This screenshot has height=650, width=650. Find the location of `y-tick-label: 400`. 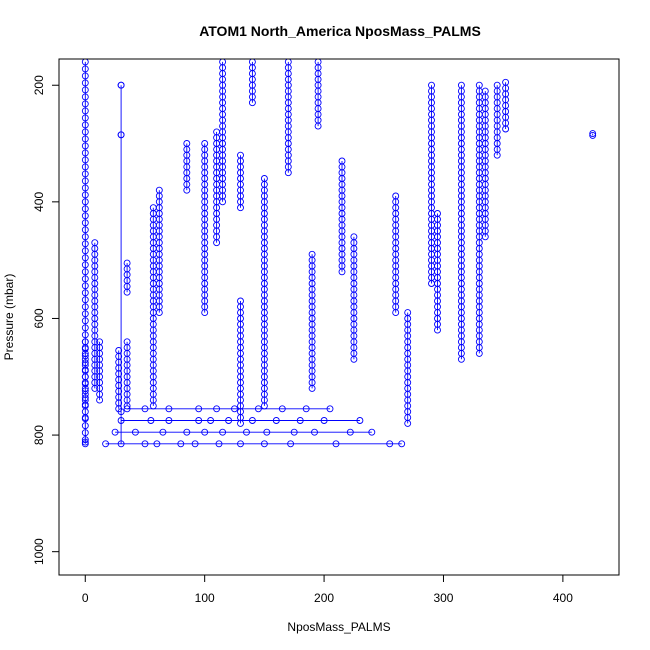

y-tick-label: 400 is located at coordinates (39, 202).